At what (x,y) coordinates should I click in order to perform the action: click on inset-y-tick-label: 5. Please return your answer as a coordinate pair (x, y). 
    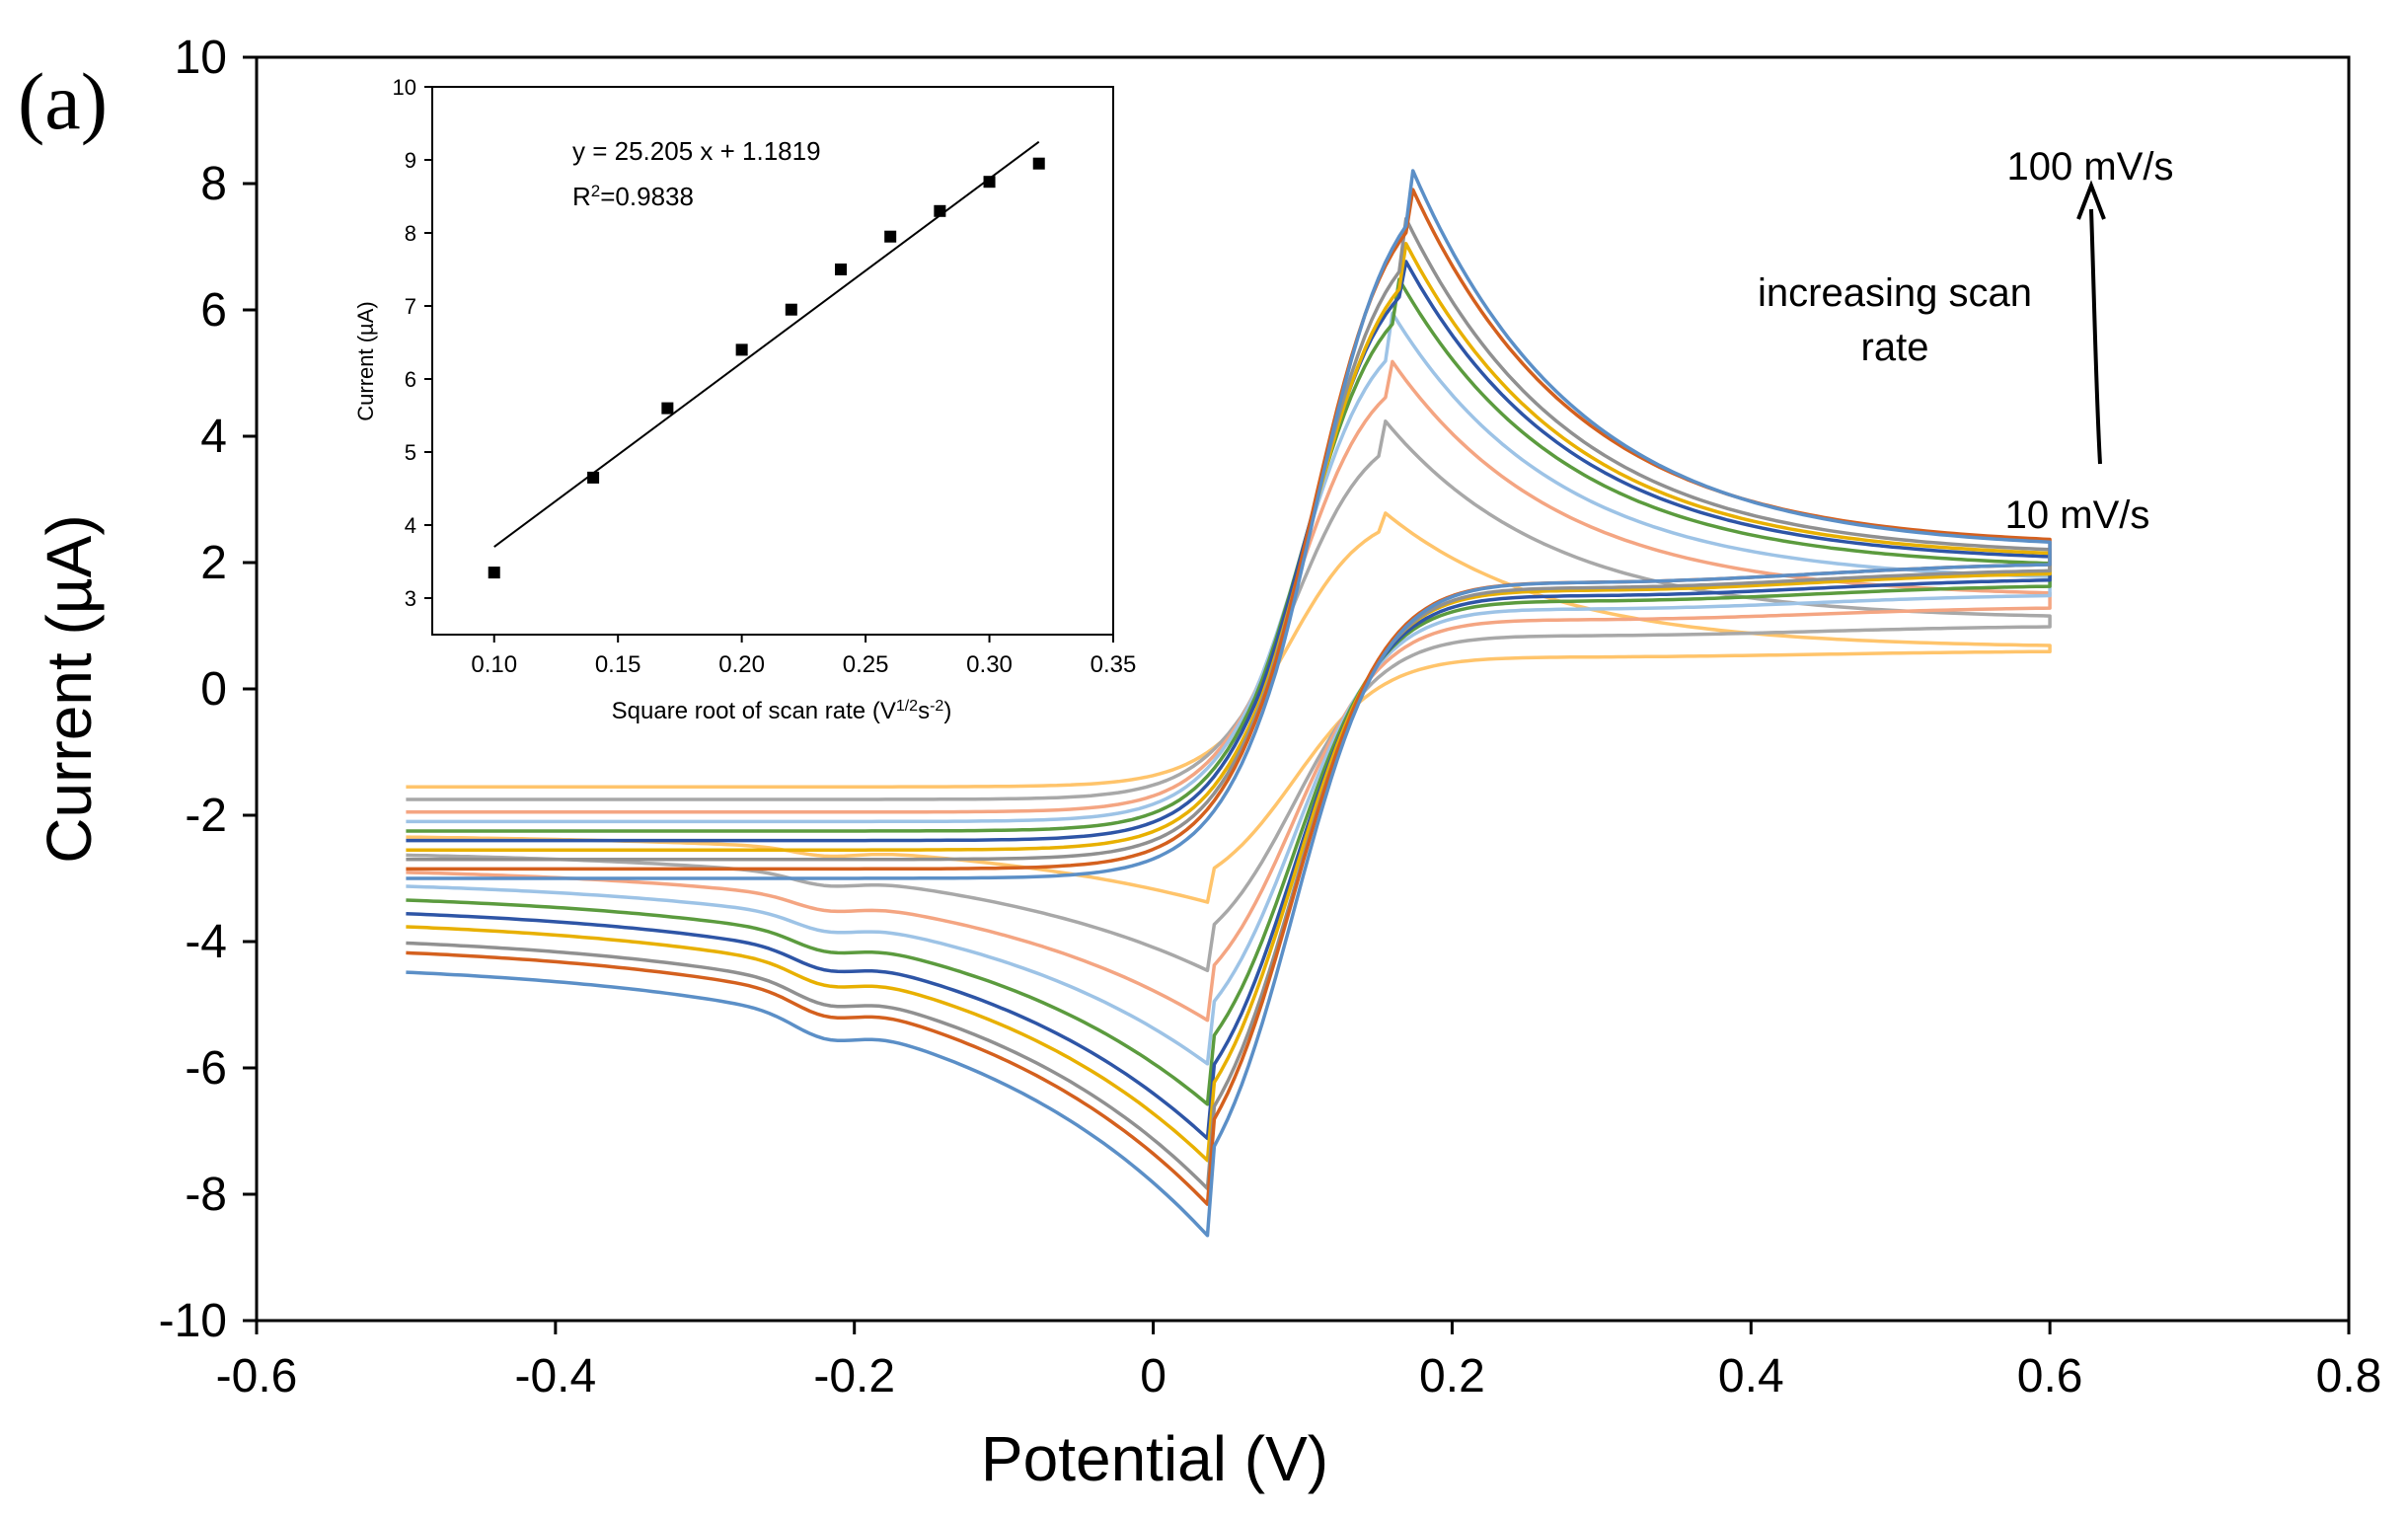
    Looking at the image, I should click on (411, 453).